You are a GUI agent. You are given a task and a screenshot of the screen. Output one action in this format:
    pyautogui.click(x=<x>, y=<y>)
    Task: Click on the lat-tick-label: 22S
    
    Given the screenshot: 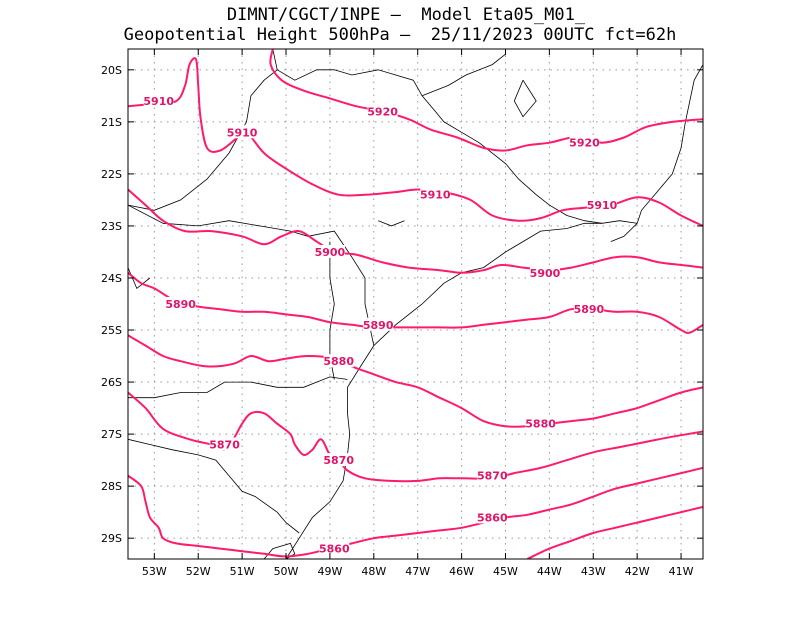 What is the action you would take?
    pyautogui.click(x=111, y=174)
    